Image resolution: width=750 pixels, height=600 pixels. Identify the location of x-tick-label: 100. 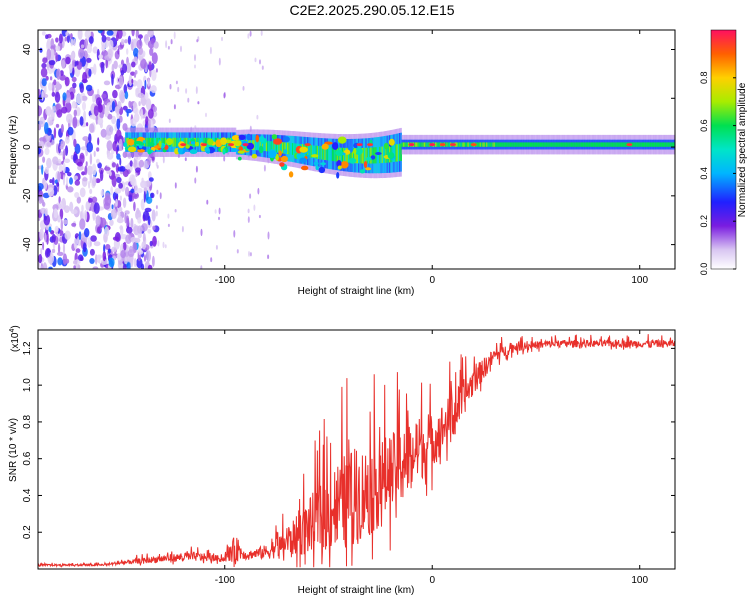
(639, 580).